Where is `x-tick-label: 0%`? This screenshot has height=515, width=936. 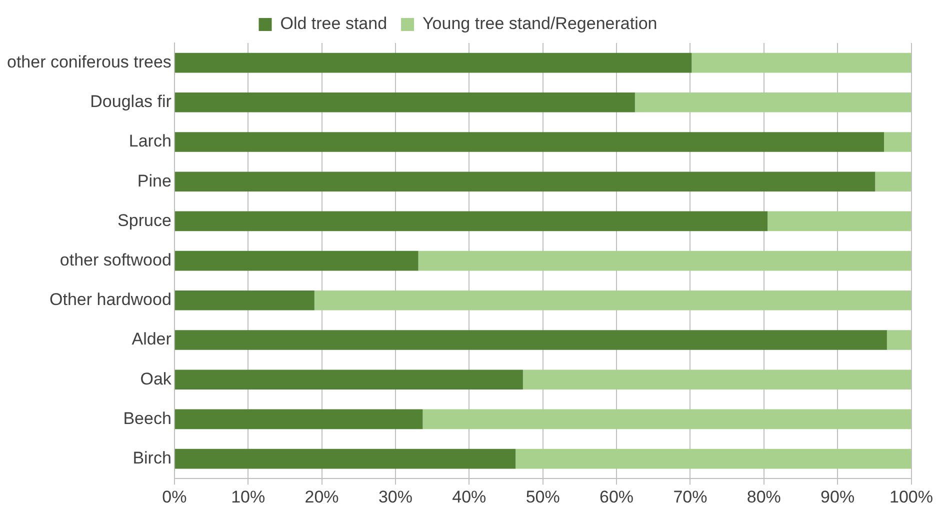
x-tick-label: 0% is located at coordinates (174, 496).